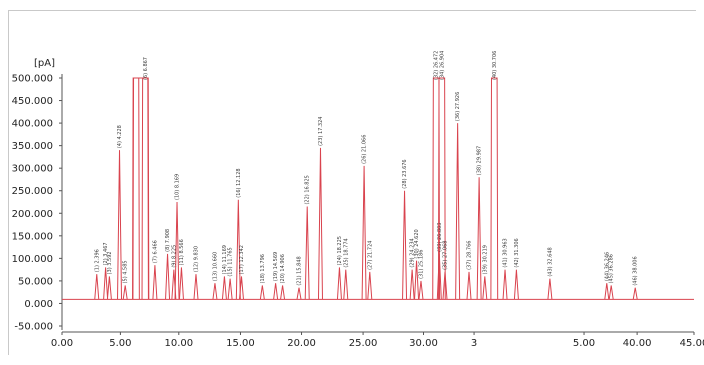 The height and width of the screenshot is (365, 704). I want to click on peak-label-40: (39) 30.219, so click(485, 259).